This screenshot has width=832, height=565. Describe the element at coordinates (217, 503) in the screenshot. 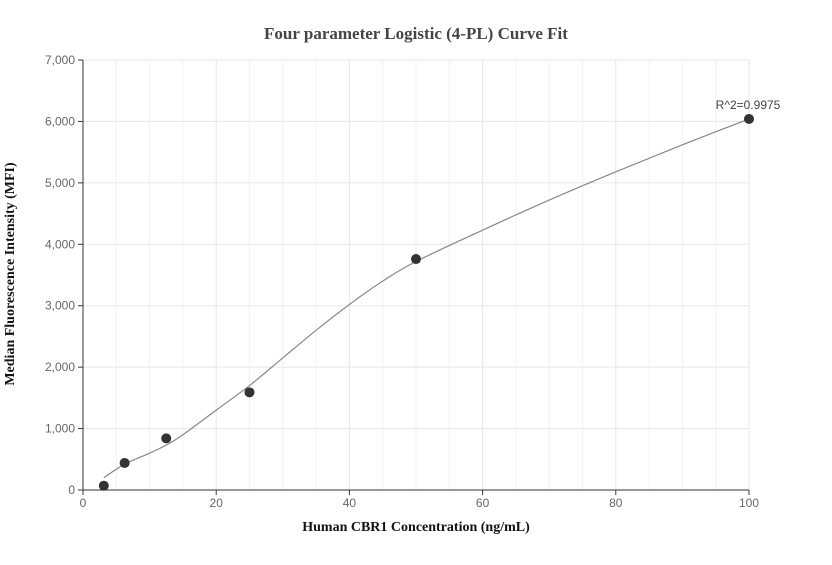

I see `x-tick-label: 20` at that location.